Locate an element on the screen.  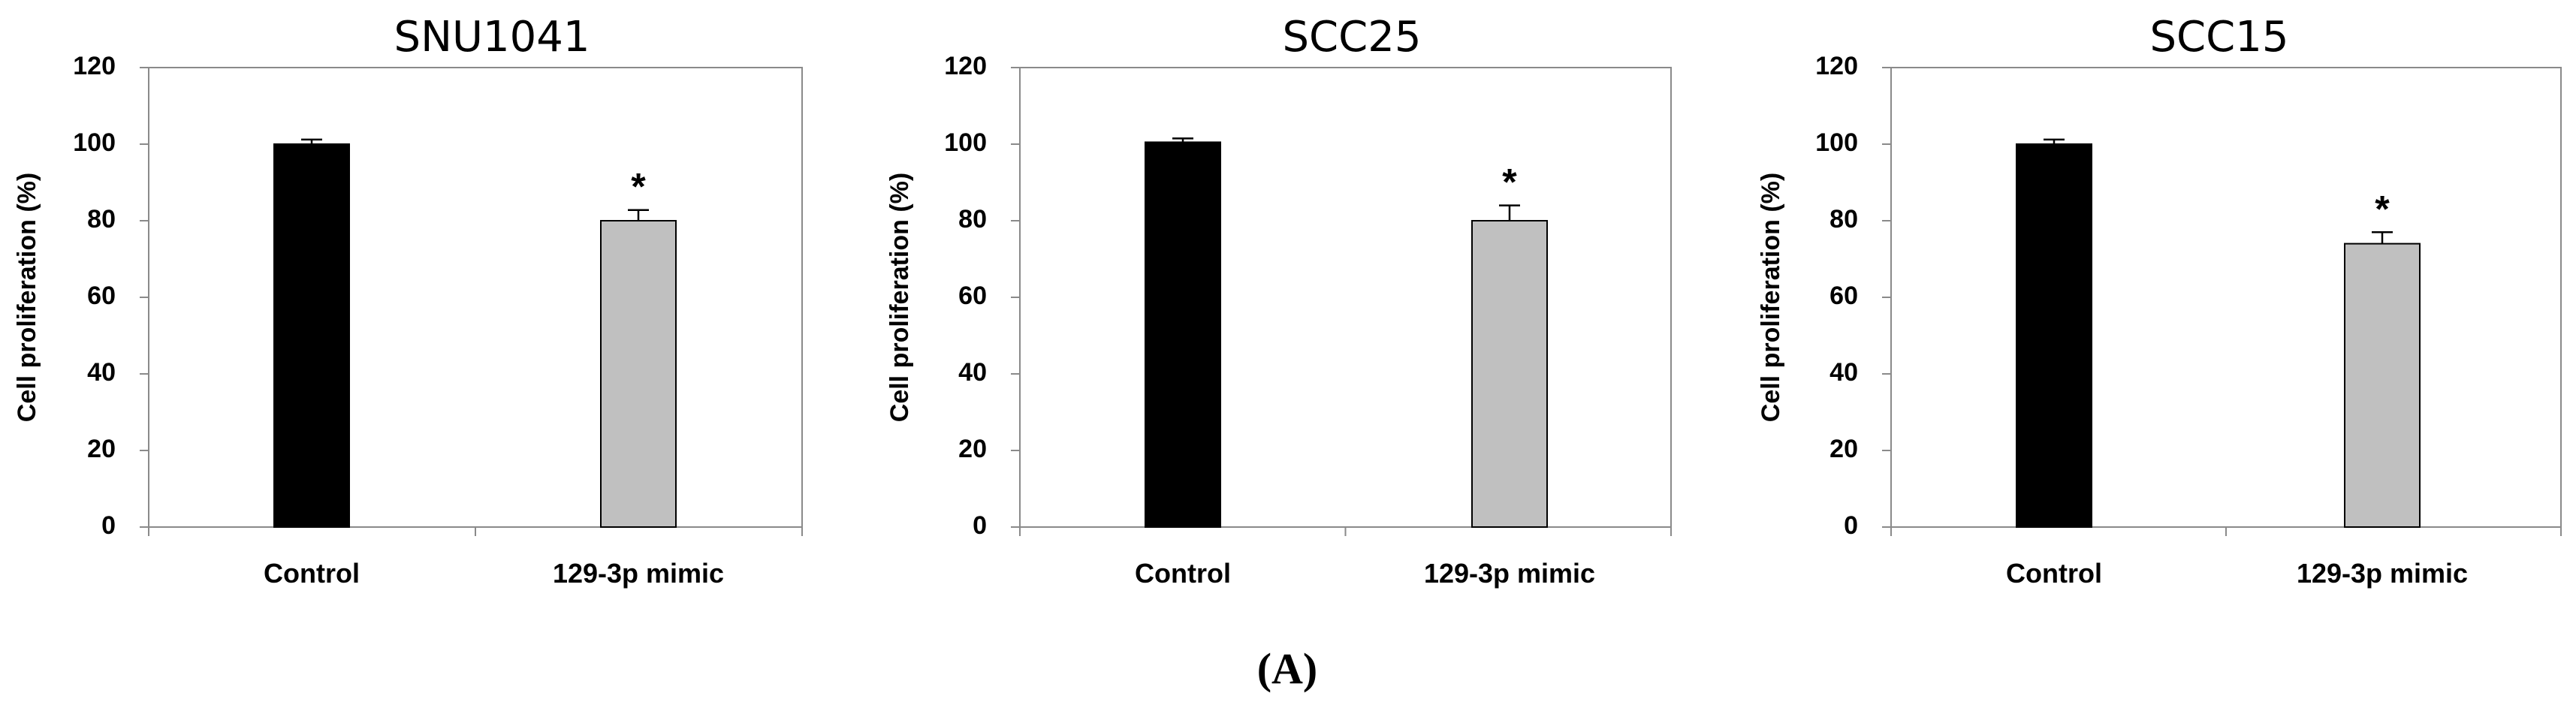
chart-title: SCC15 is located at coordinates (2218, 37).